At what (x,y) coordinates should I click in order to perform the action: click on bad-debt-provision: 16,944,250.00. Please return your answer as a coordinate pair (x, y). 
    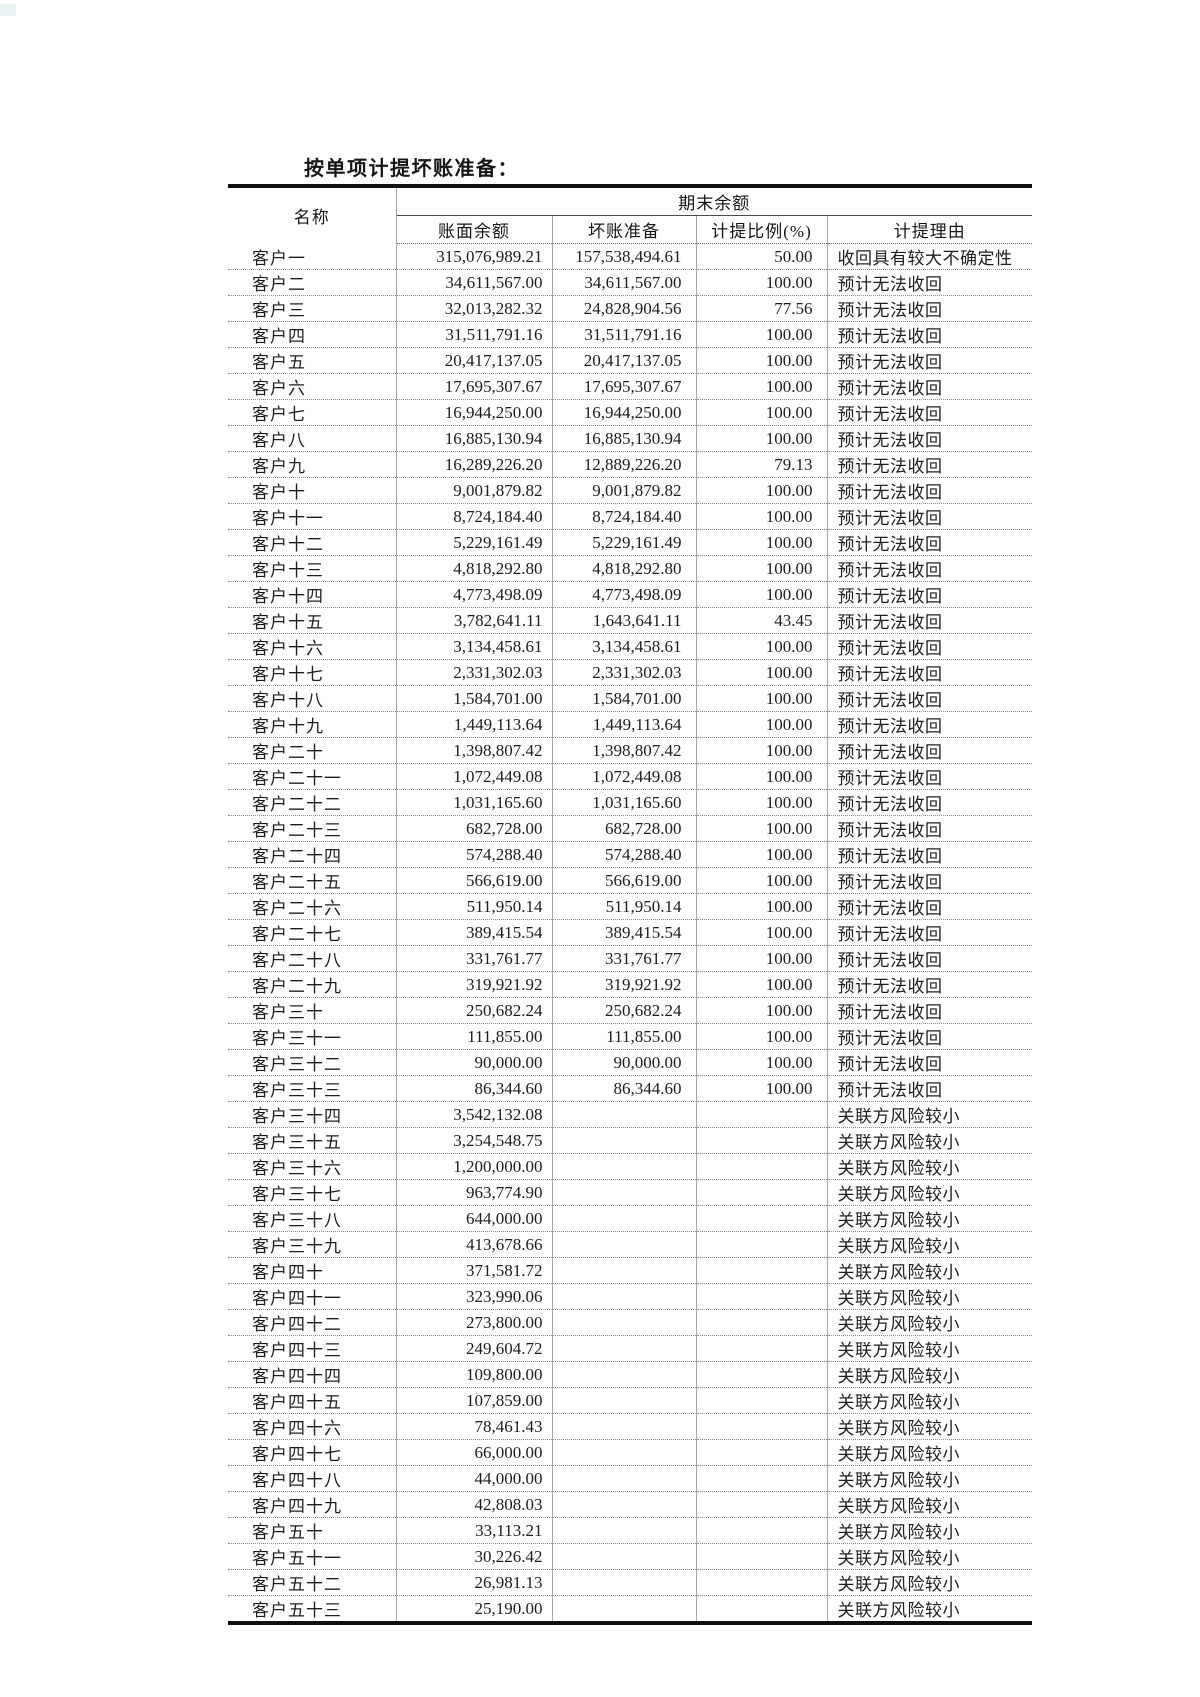
    Looking at the image, I should click on (623, 412).